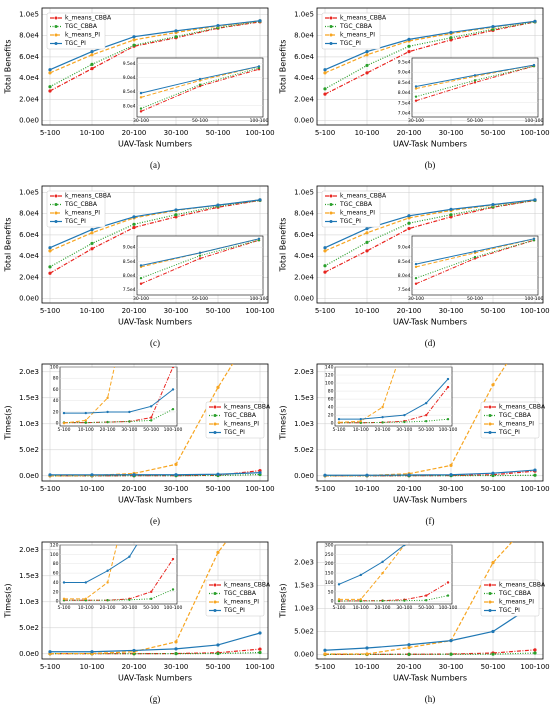  Describe the element at coordinates (29, 372) in the screenshot. I see `y-tick-label: 2.0e3` at that location.